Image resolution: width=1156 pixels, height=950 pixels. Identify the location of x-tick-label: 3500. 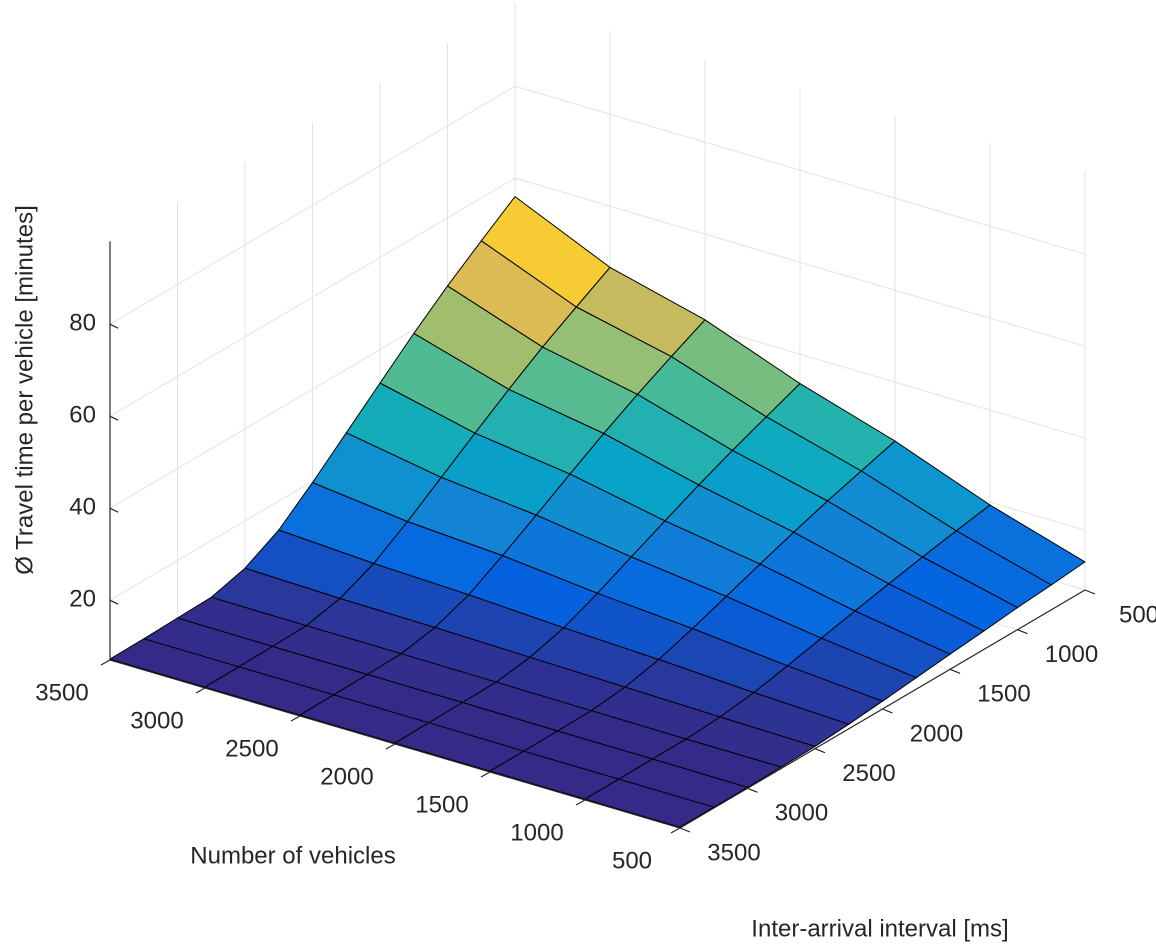
(61, 692).